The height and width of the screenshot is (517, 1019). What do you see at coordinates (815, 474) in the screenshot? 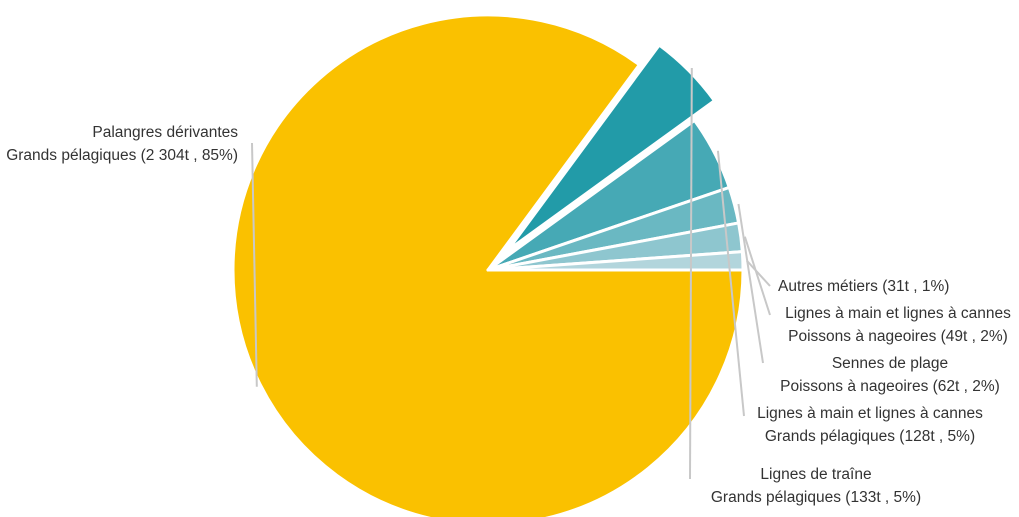
I see `slice-label-line1: Lignes de traîne` at bounding box center [815, 474].